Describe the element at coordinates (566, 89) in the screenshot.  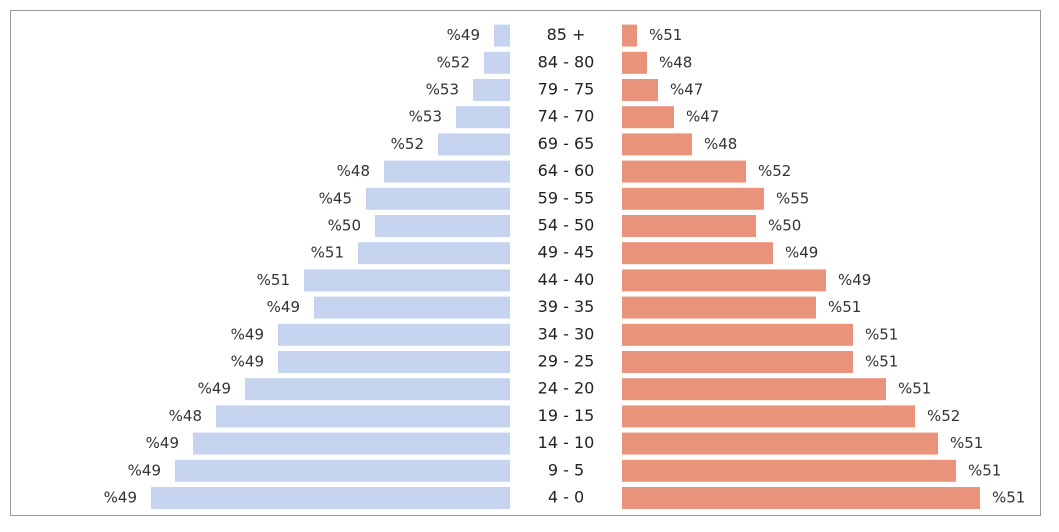
I see `category-label: 79 - 75` at that location.